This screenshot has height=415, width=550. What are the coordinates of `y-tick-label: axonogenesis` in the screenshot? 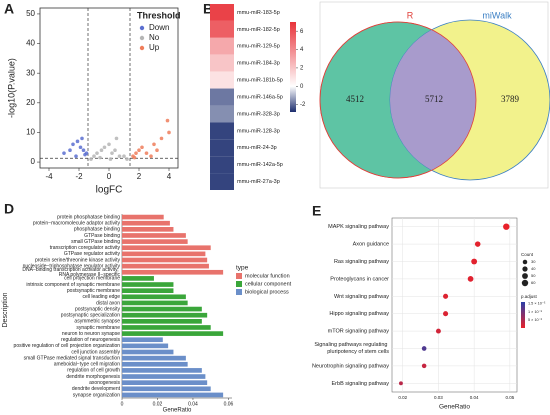 It's located at (104, 383).